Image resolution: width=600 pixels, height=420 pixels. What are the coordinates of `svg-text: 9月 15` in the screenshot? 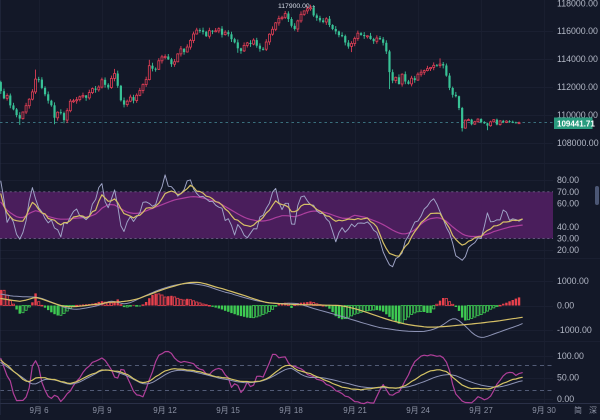 It's located at (228, 410).